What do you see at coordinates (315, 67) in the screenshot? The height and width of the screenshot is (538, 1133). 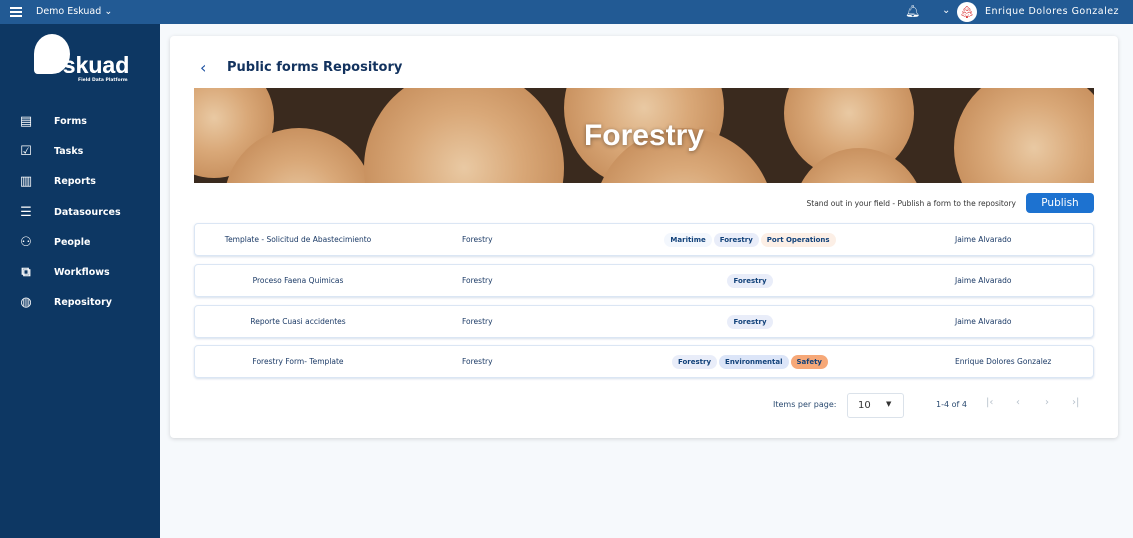 I see `page-title: Public forms Repository` at bounding box center [315, 67].